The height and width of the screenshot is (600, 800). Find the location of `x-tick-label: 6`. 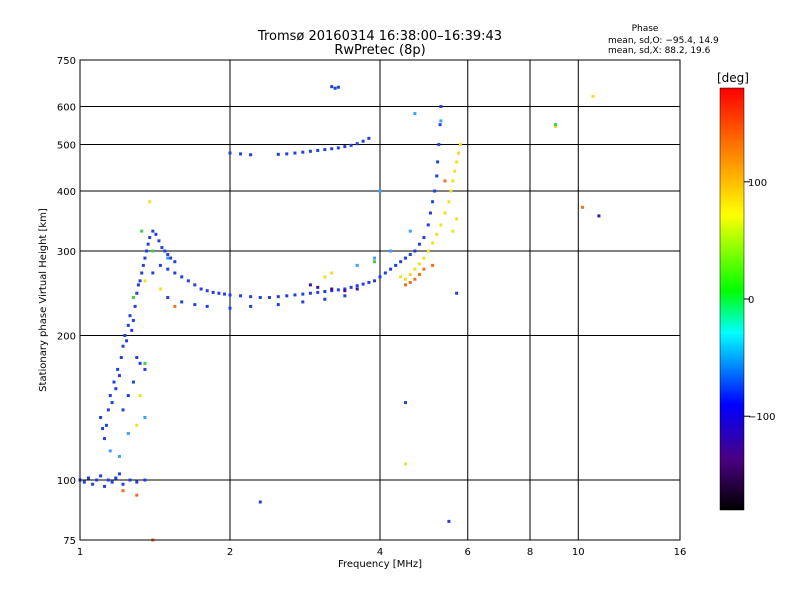

x-tick-label: 6 is located at coordinates (468, 552).